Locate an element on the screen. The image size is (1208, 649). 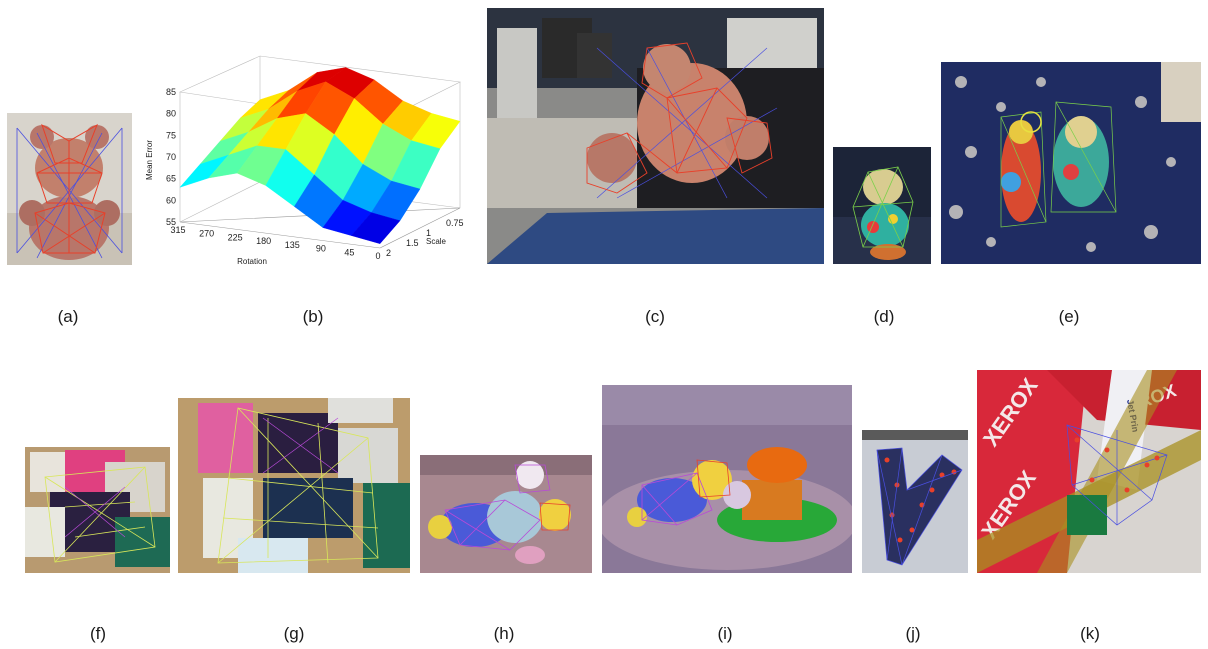
z-axis-label: Mean Error is located at coordinates (149, 160).